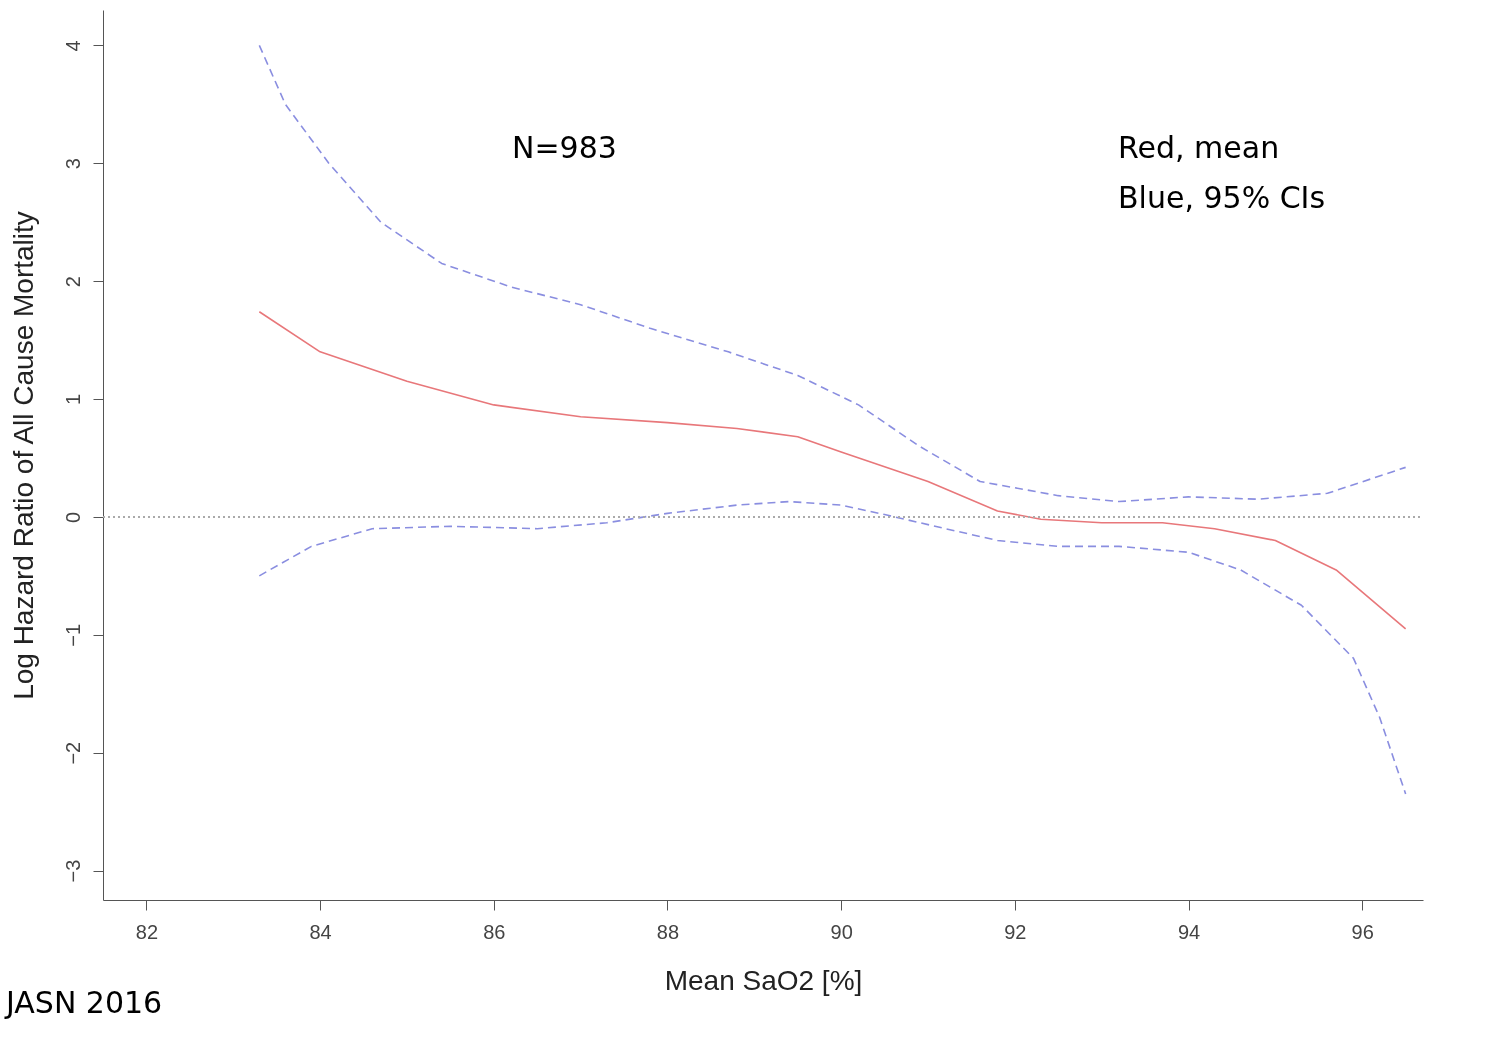 This screenshot has width=1495, height=1038. I want to click on x-tick-label: 92, so click(1015, 931).